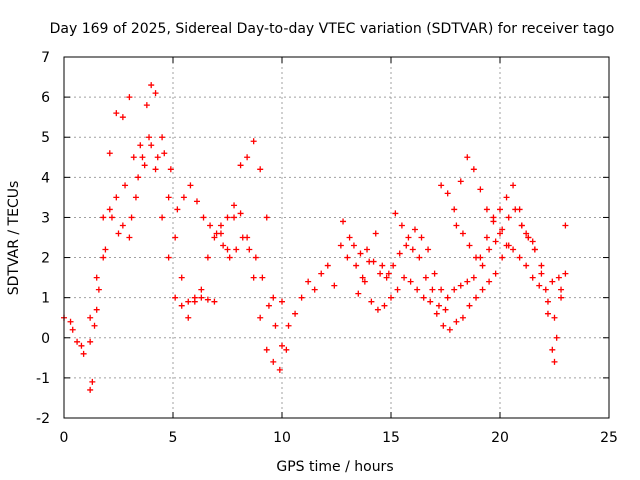  Describe the element at coordinates (433, 287) in the screenshot. I see `series-track-f` at that location.